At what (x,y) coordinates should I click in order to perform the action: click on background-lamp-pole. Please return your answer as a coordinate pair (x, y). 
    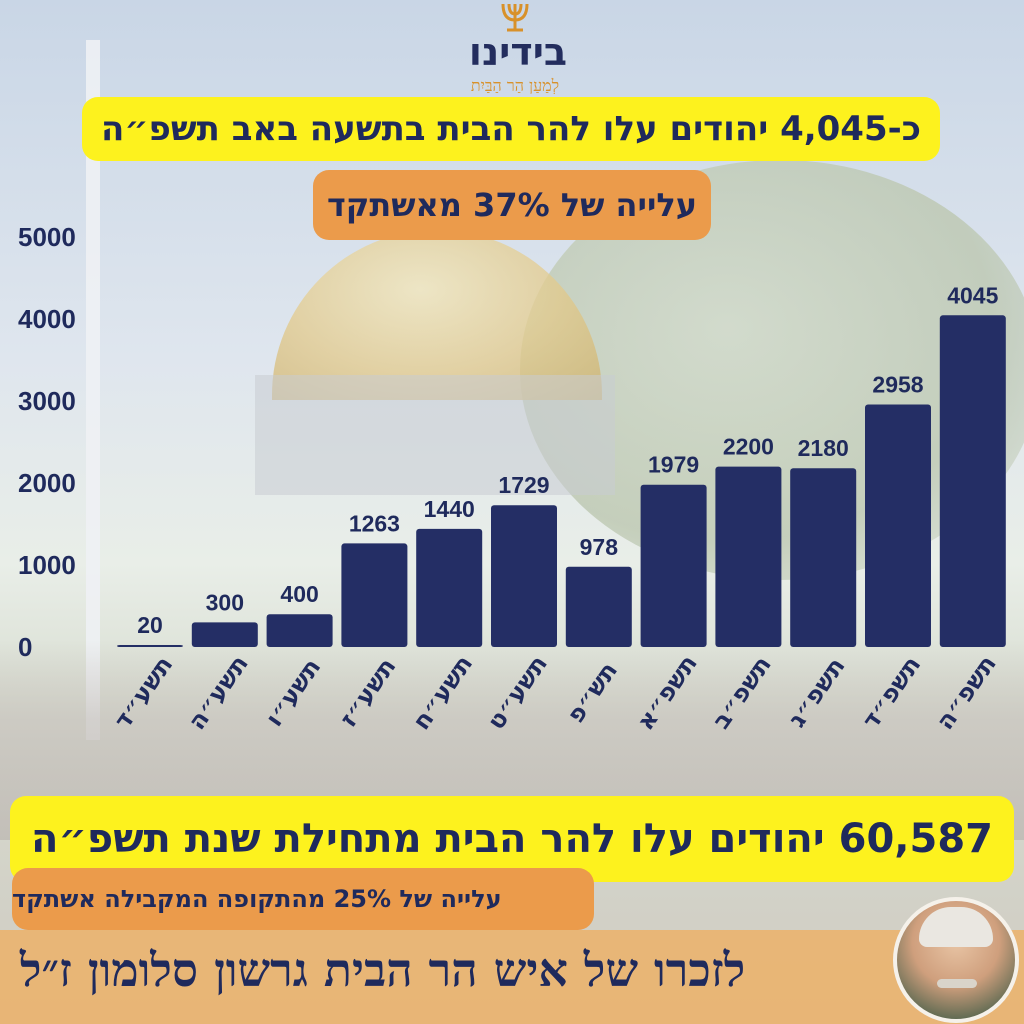
    Looking at the image, I should click on (93, 390).